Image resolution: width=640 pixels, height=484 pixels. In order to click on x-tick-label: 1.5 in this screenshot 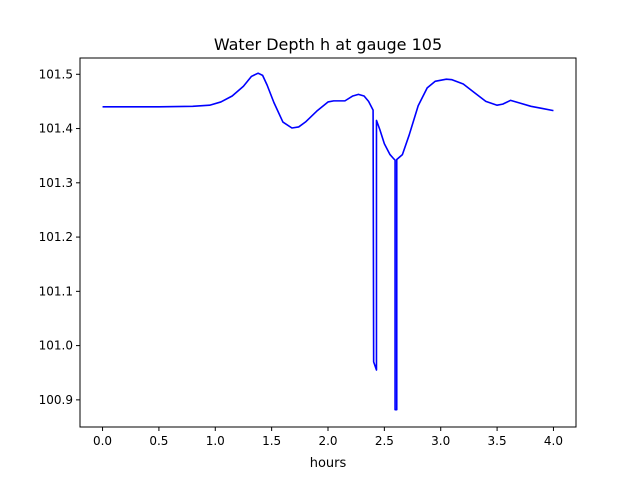, I will do `click(271, 441)`.